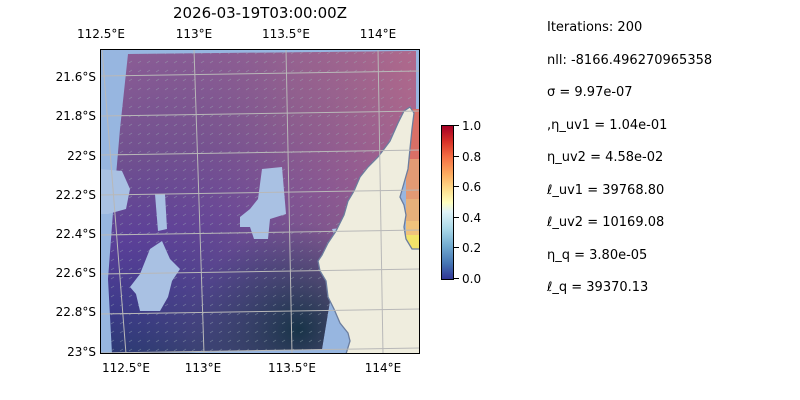  Describe the element at coordinates (606, 222) in the screenshot. I see `stat-ell-uv2: ℓ_uv2 = 10169.08` at that location.